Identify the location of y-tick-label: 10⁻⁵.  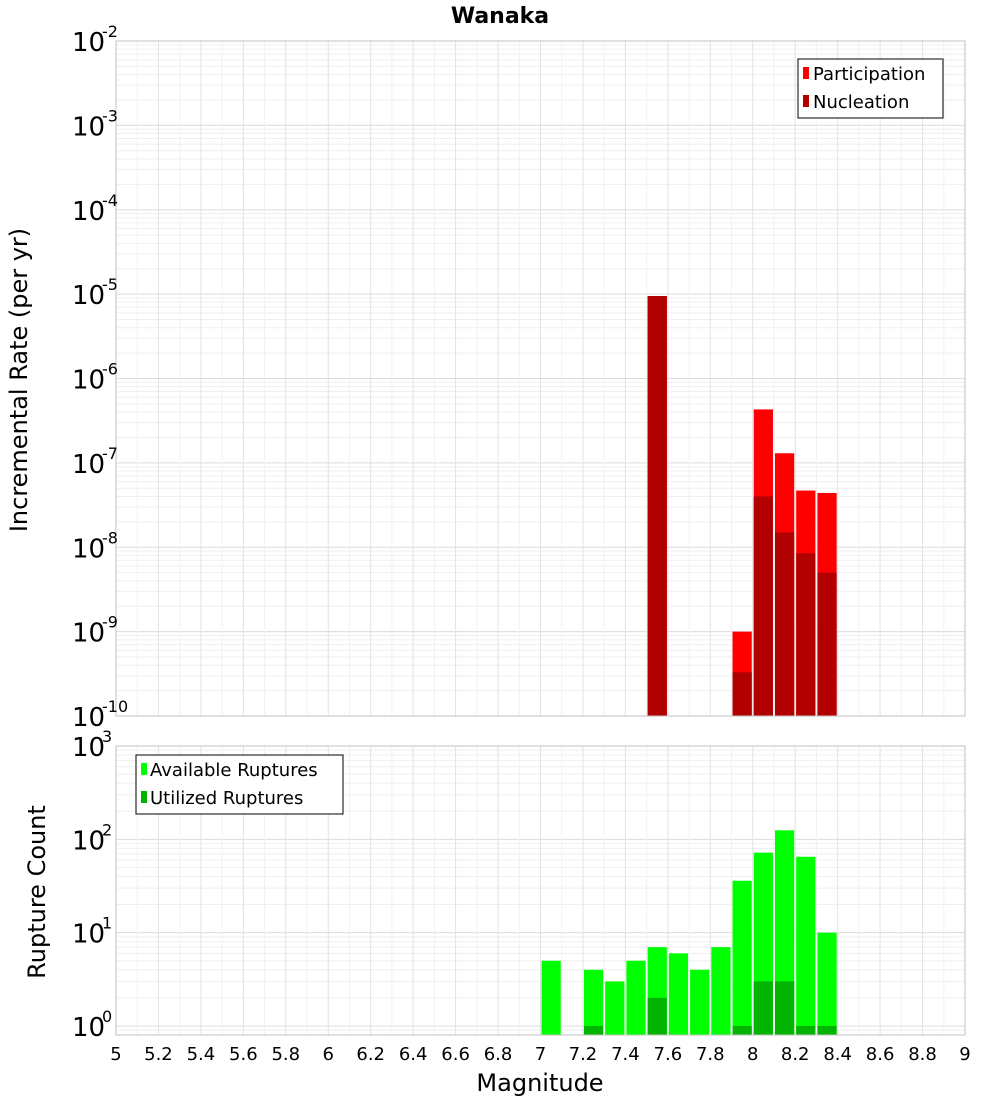
(95, 293).